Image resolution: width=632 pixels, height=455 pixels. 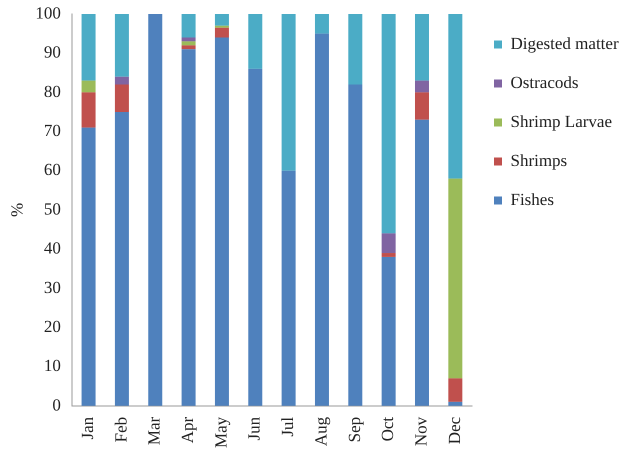 I want to click on x-tick-label: Jan, so click(x=88, y=428).